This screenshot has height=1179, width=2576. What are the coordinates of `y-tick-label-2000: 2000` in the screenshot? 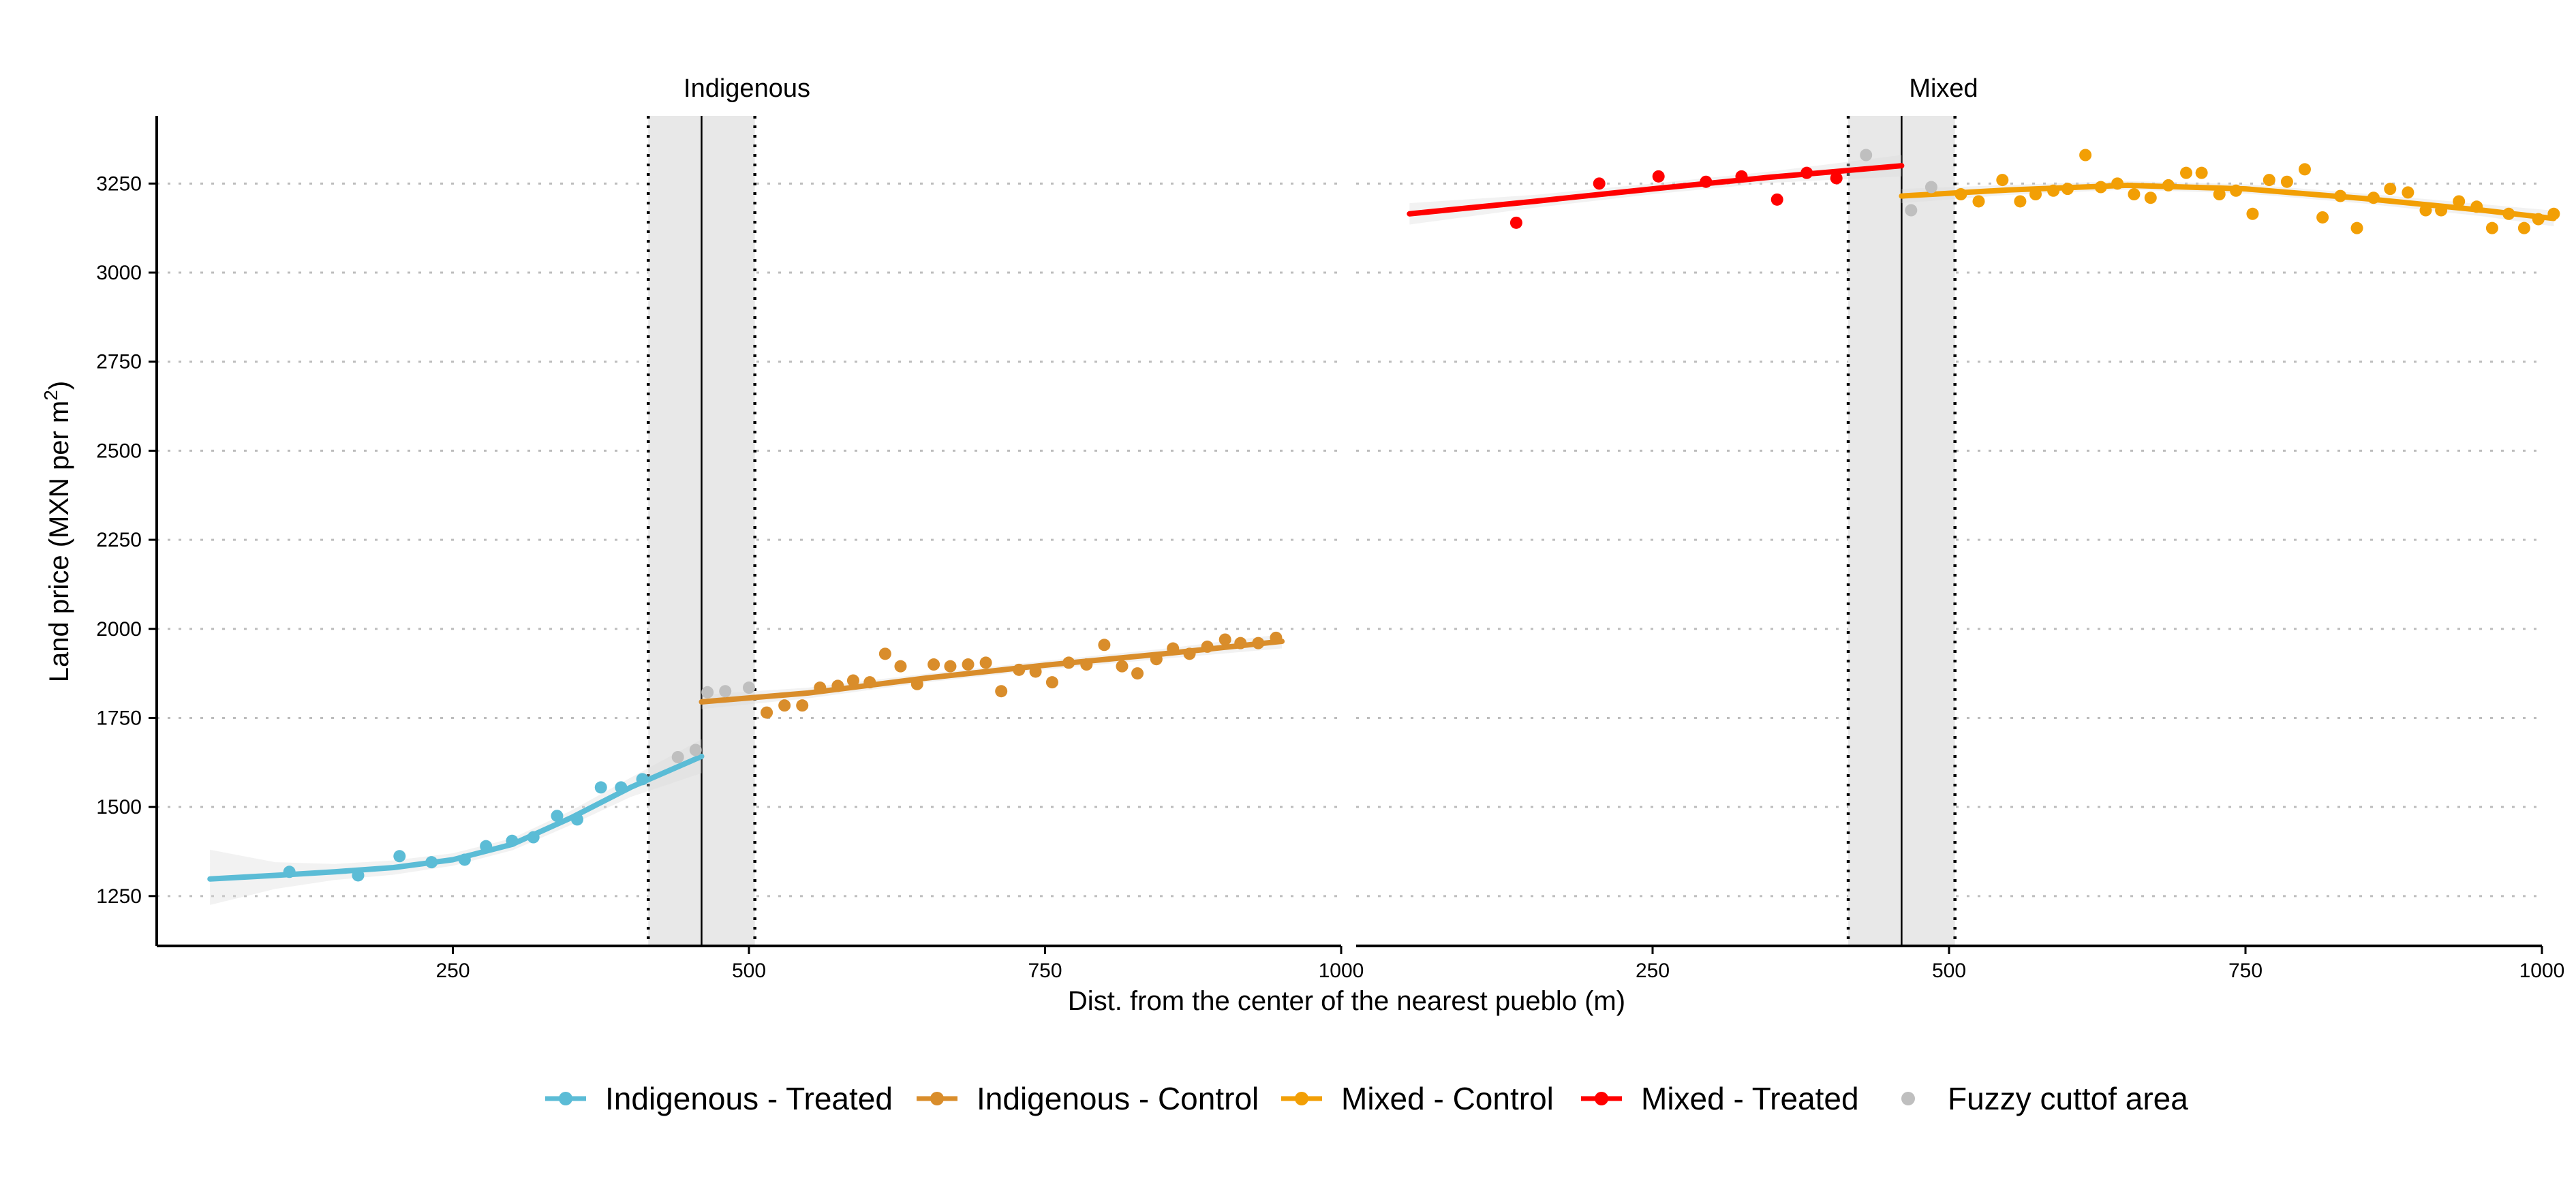 It's located at (119, 629).